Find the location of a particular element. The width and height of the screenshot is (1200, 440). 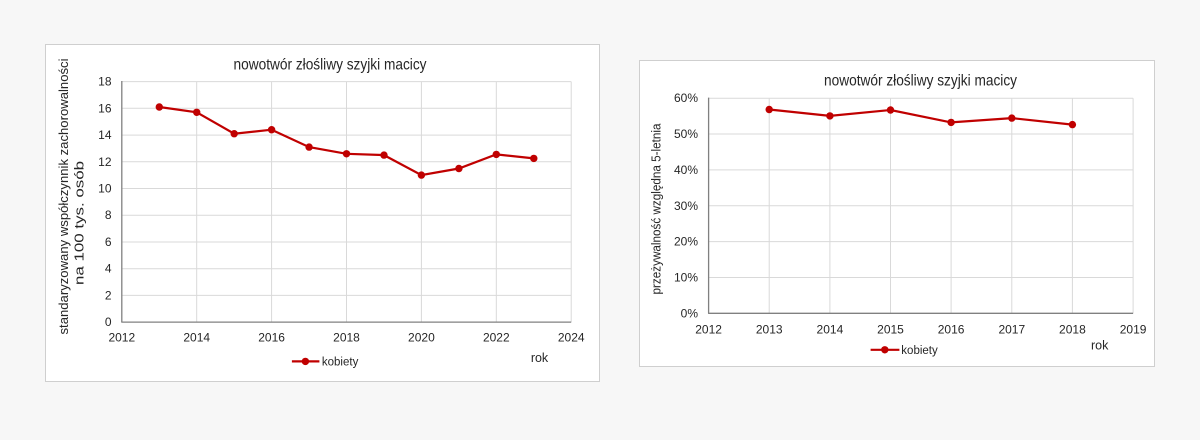

svg-text: 30% is located at coordinates (686, 206).